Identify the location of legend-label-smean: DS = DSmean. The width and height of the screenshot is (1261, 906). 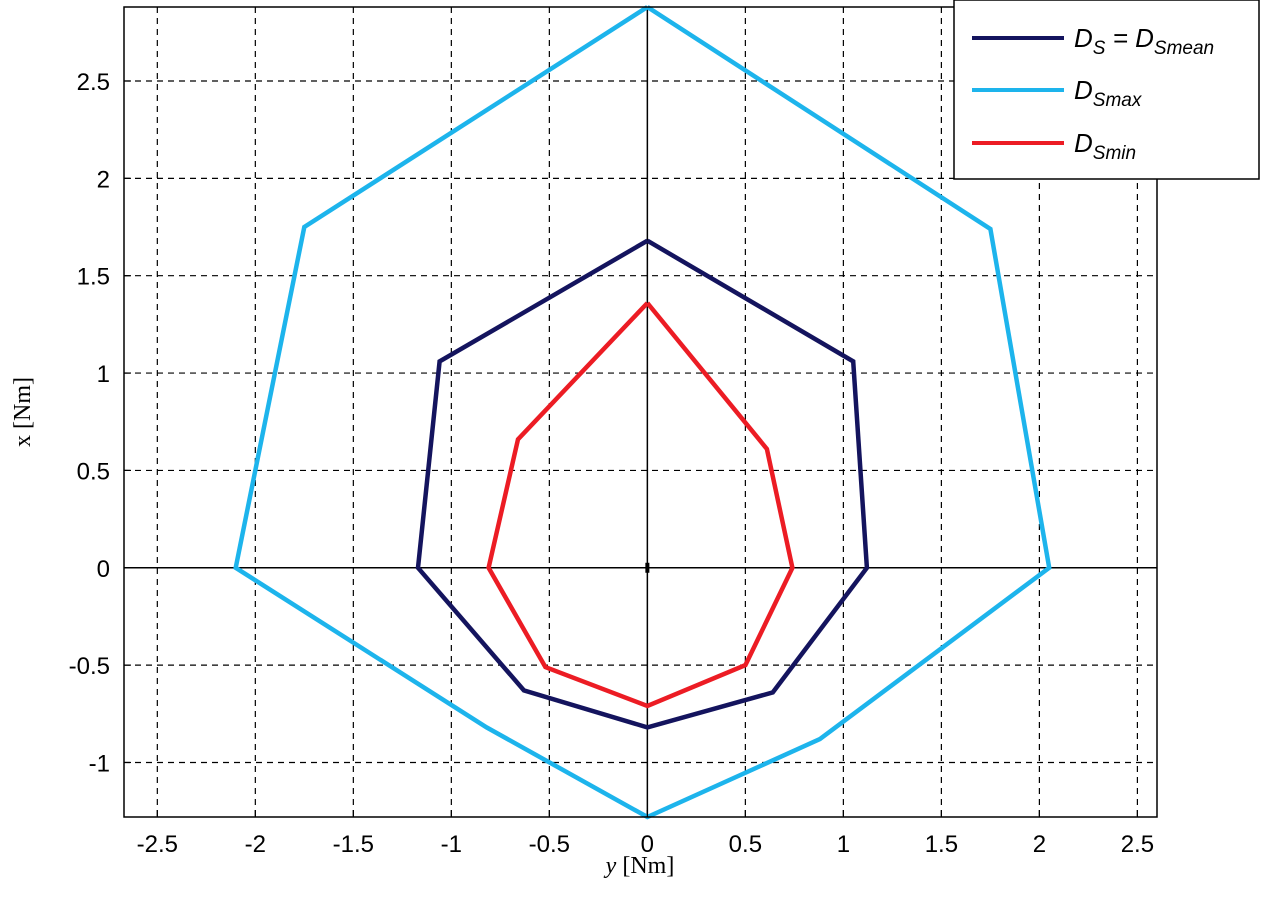
(1144, 41).